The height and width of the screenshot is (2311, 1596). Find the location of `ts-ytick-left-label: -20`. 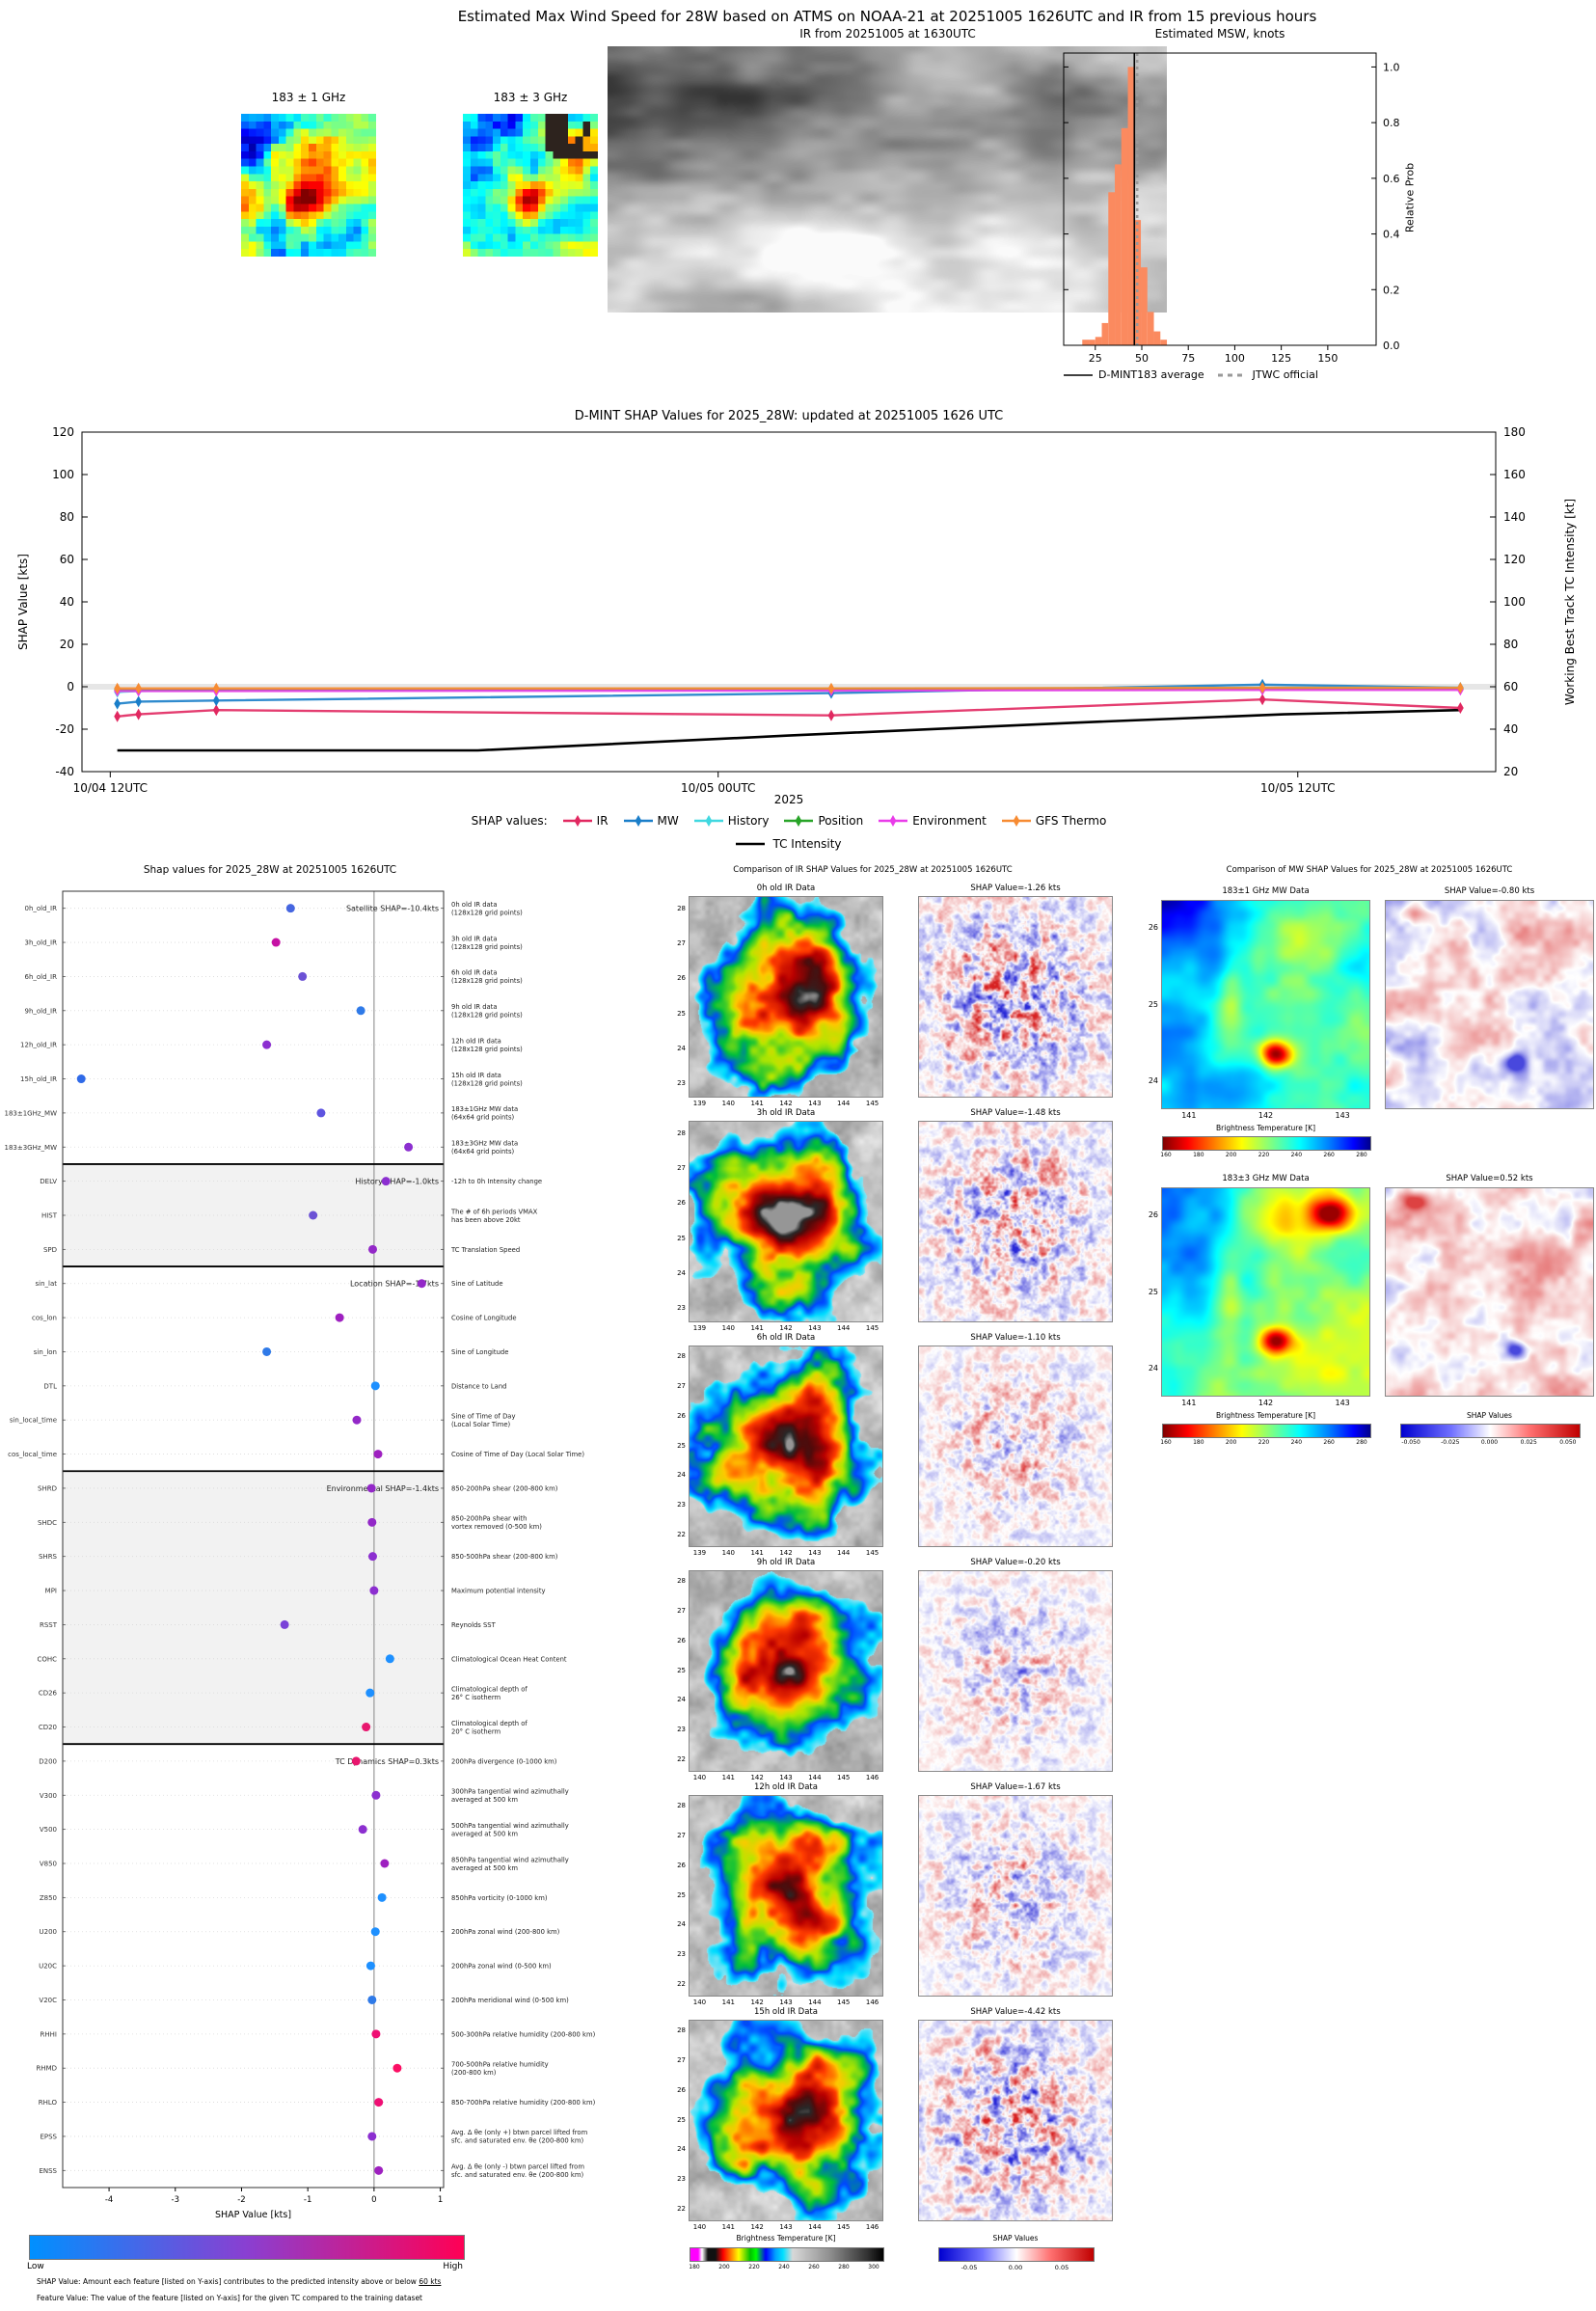

ts-ytick-left-label: -20 is located at coordinates (65, 729).